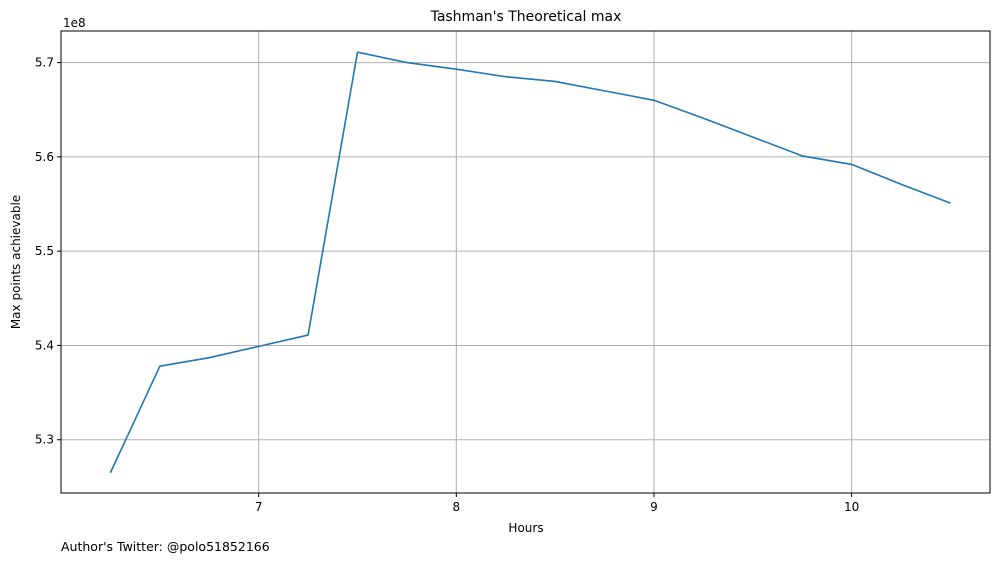 The width and height of the screenshot is (1001, 562). What do you see at coordinates (526, 17) in the screenshot?
I see `chart-title: Tashman's Theoretical max` at bounding box center [526, 17].